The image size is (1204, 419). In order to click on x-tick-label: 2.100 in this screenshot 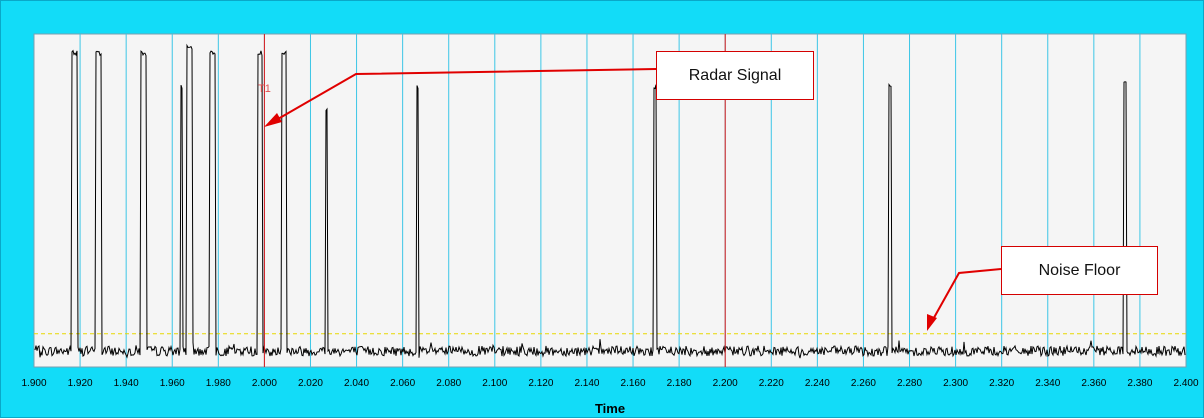, I will do `click(494, 383)`.